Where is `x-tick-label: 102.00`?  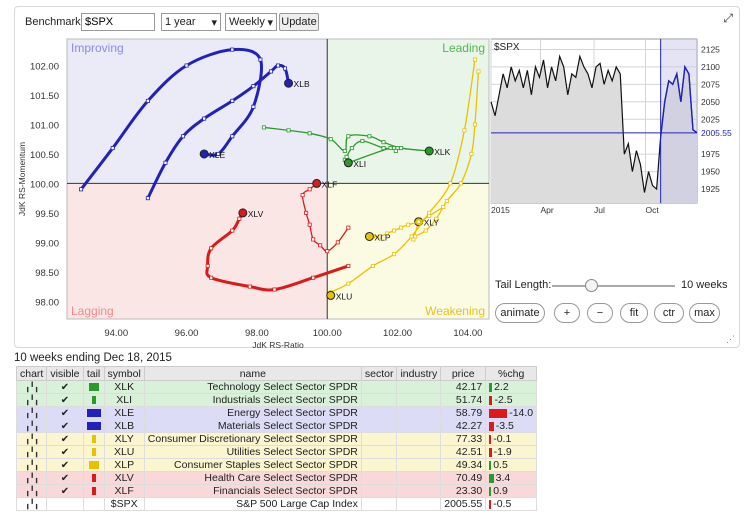
x-tick-label: 102.00 is located at coordinates (397, 333).